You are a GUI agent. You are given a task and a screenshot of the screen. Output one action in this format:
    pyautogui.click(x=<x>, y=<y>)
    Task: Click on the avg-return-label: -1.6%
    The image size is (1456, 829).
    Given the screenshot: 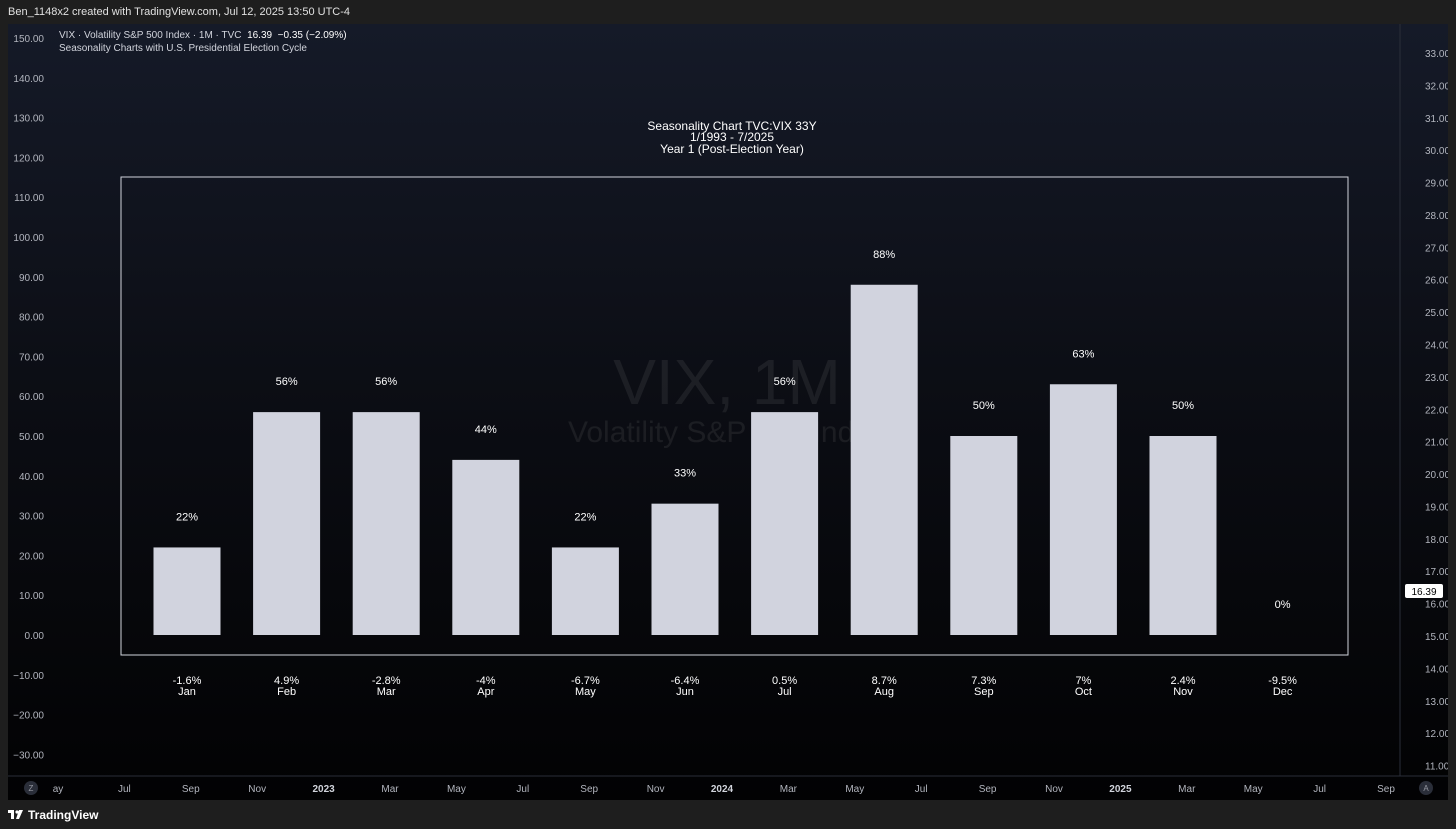 What is the action you would take?
    pyautogui.click(x=187, y=681)
    